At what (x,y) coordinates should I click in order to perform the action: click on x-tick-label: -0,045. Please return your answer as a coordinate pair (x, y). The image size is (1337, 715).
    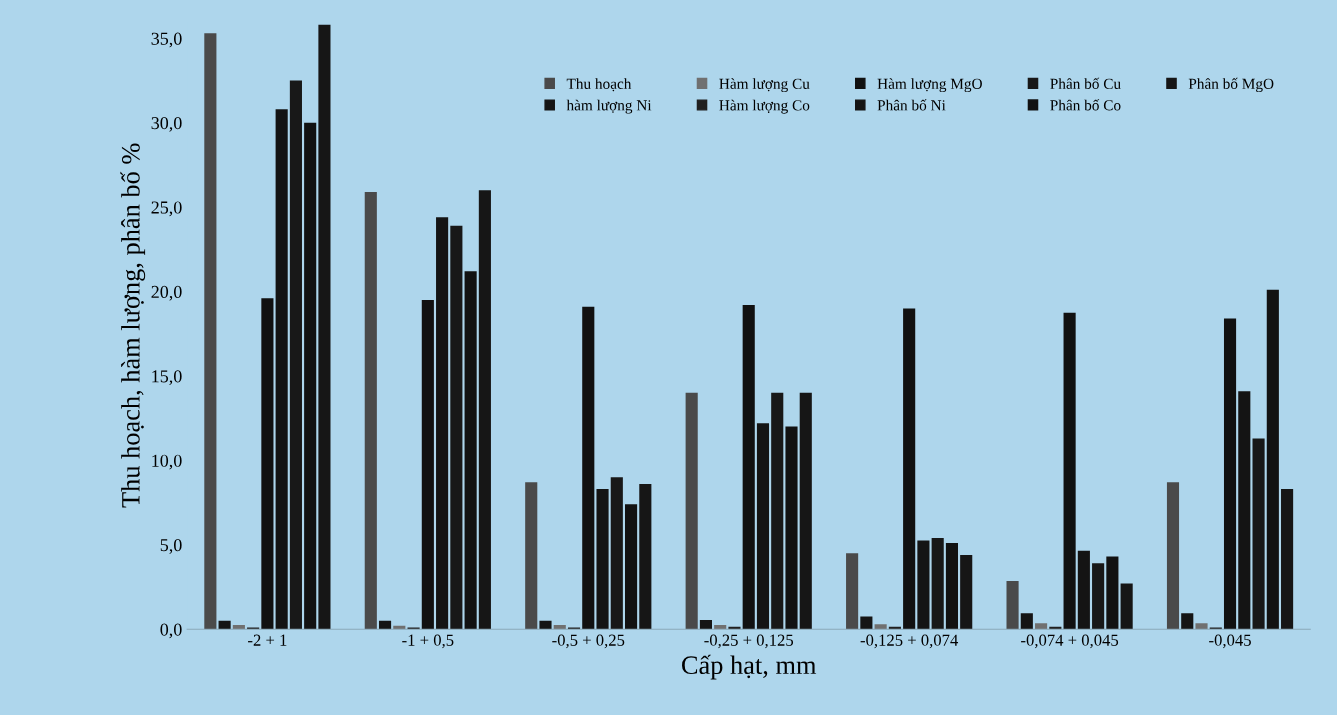
    Looking at the image, I should click on (1230, 641).